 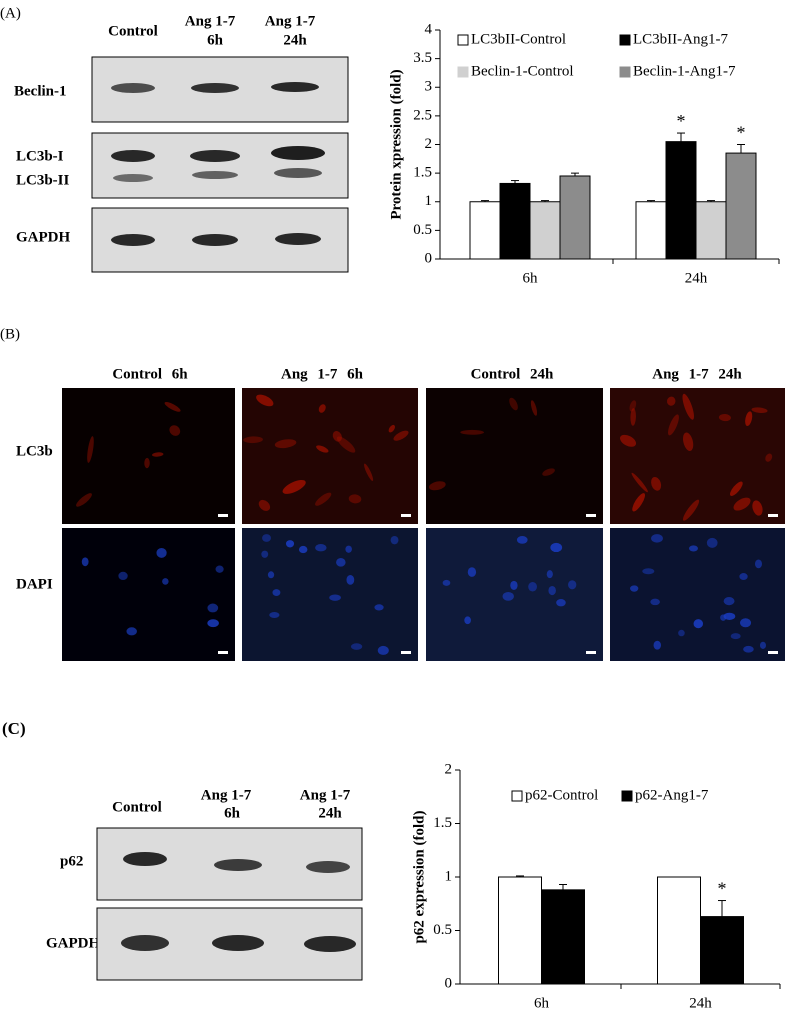 I want to click on legend-label: Beclin-1-Control, so click(x=522, y=71).